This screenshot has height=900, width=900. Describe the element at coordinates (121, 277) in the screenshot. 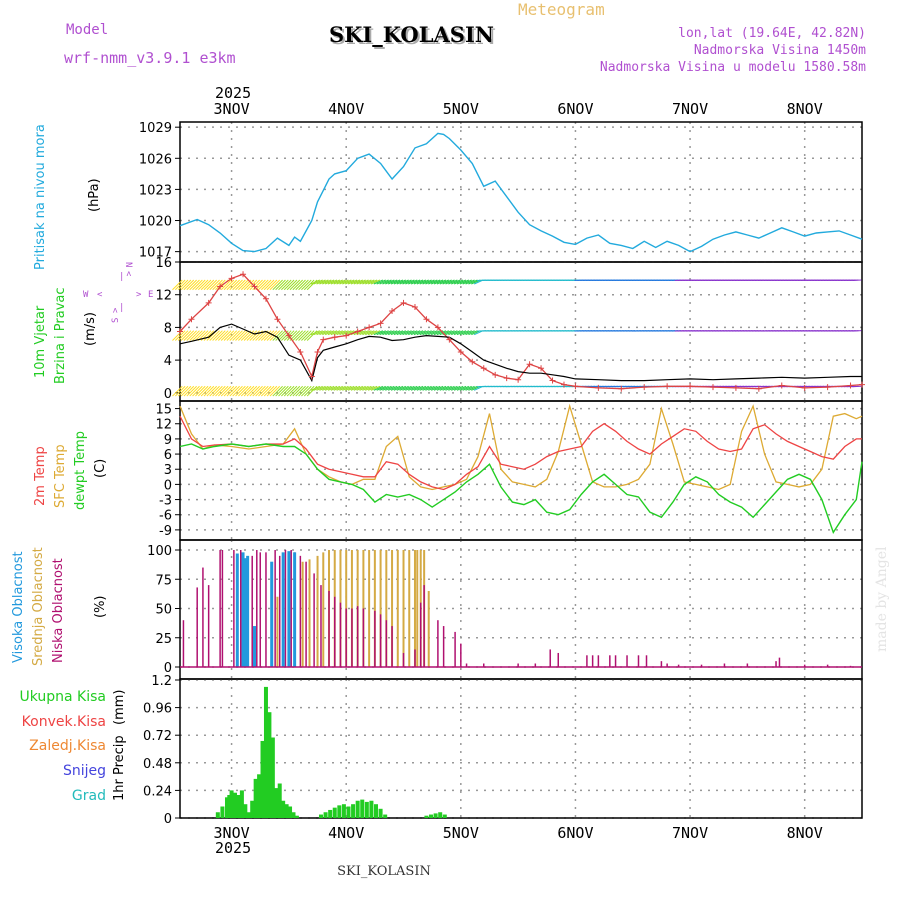

I see `compass-bar-top: |` at that location.